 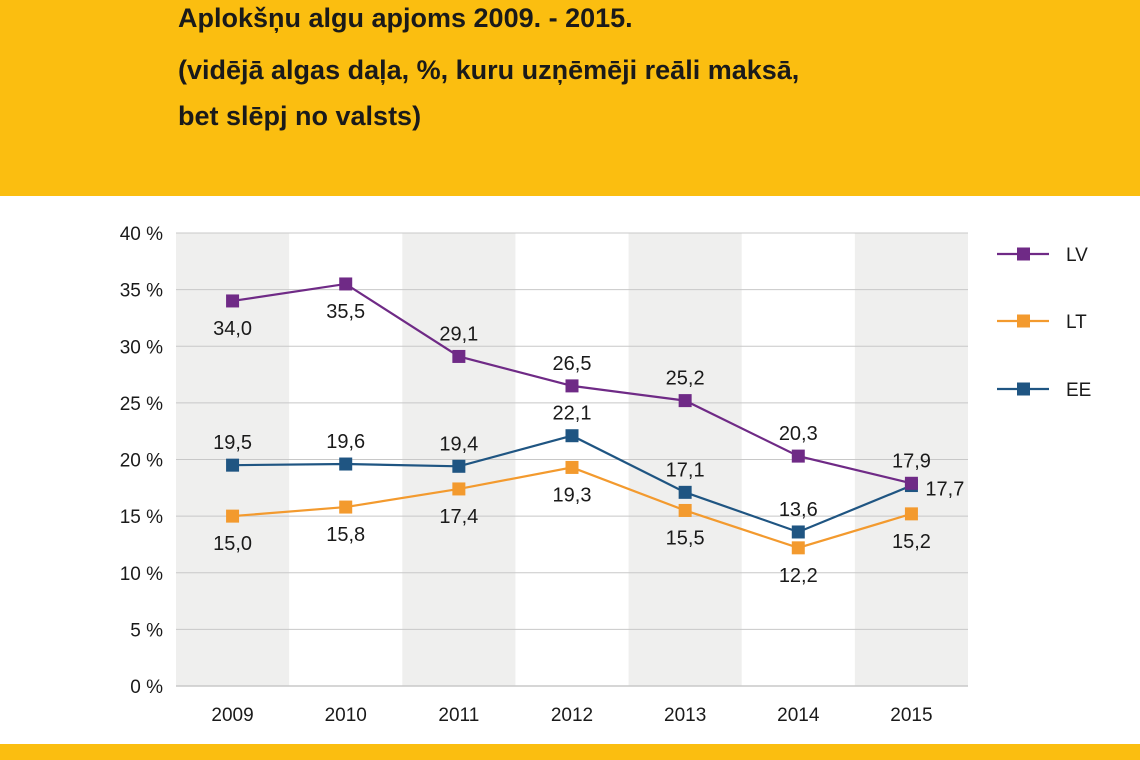 I want to click on point-LV-2013, so click(x=685, y=401).